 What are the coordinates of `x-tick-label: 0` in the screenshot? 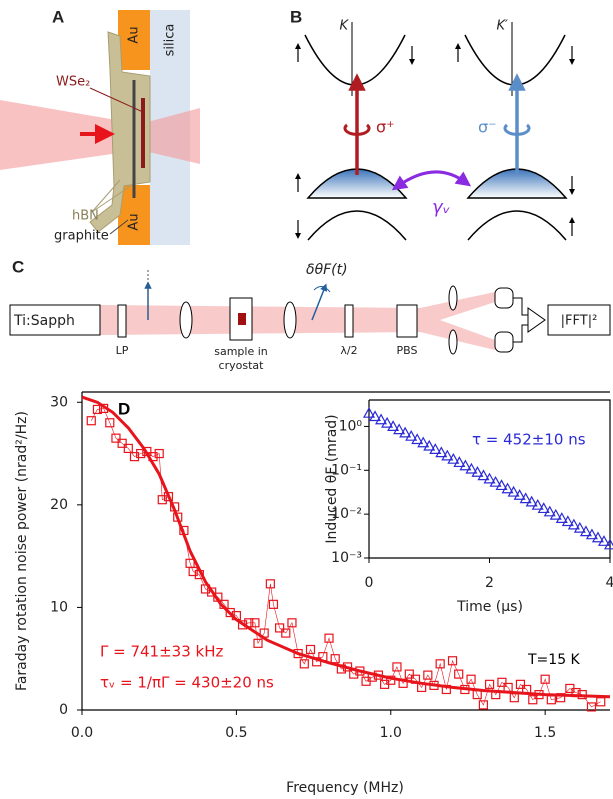 It's located at (369, 583).